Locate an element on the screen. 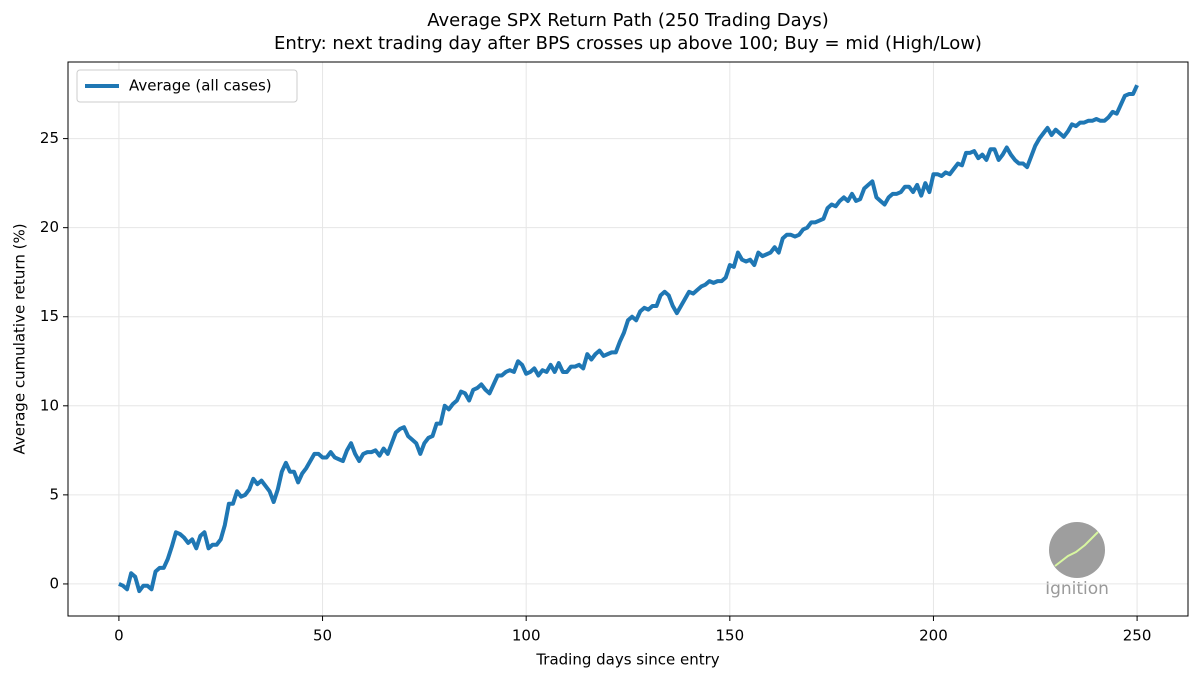 This screenshot has width=1200, height=681. x-tick-label: 100 is located at coordinates (526, 636).